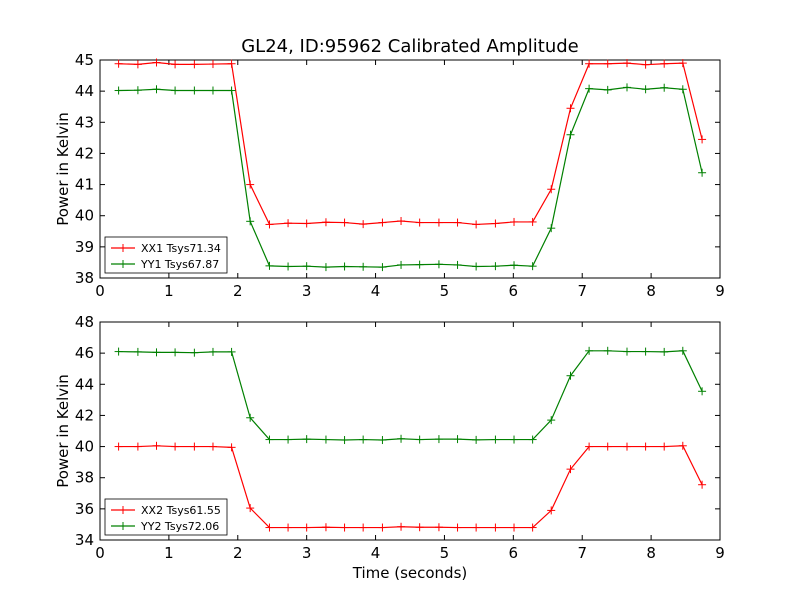 The height and width of the screenshot is (600, 800). Describe the element at coordinates (169, 553) in the screenshot. I see `bottom-x-tick-label: 1` at that location.